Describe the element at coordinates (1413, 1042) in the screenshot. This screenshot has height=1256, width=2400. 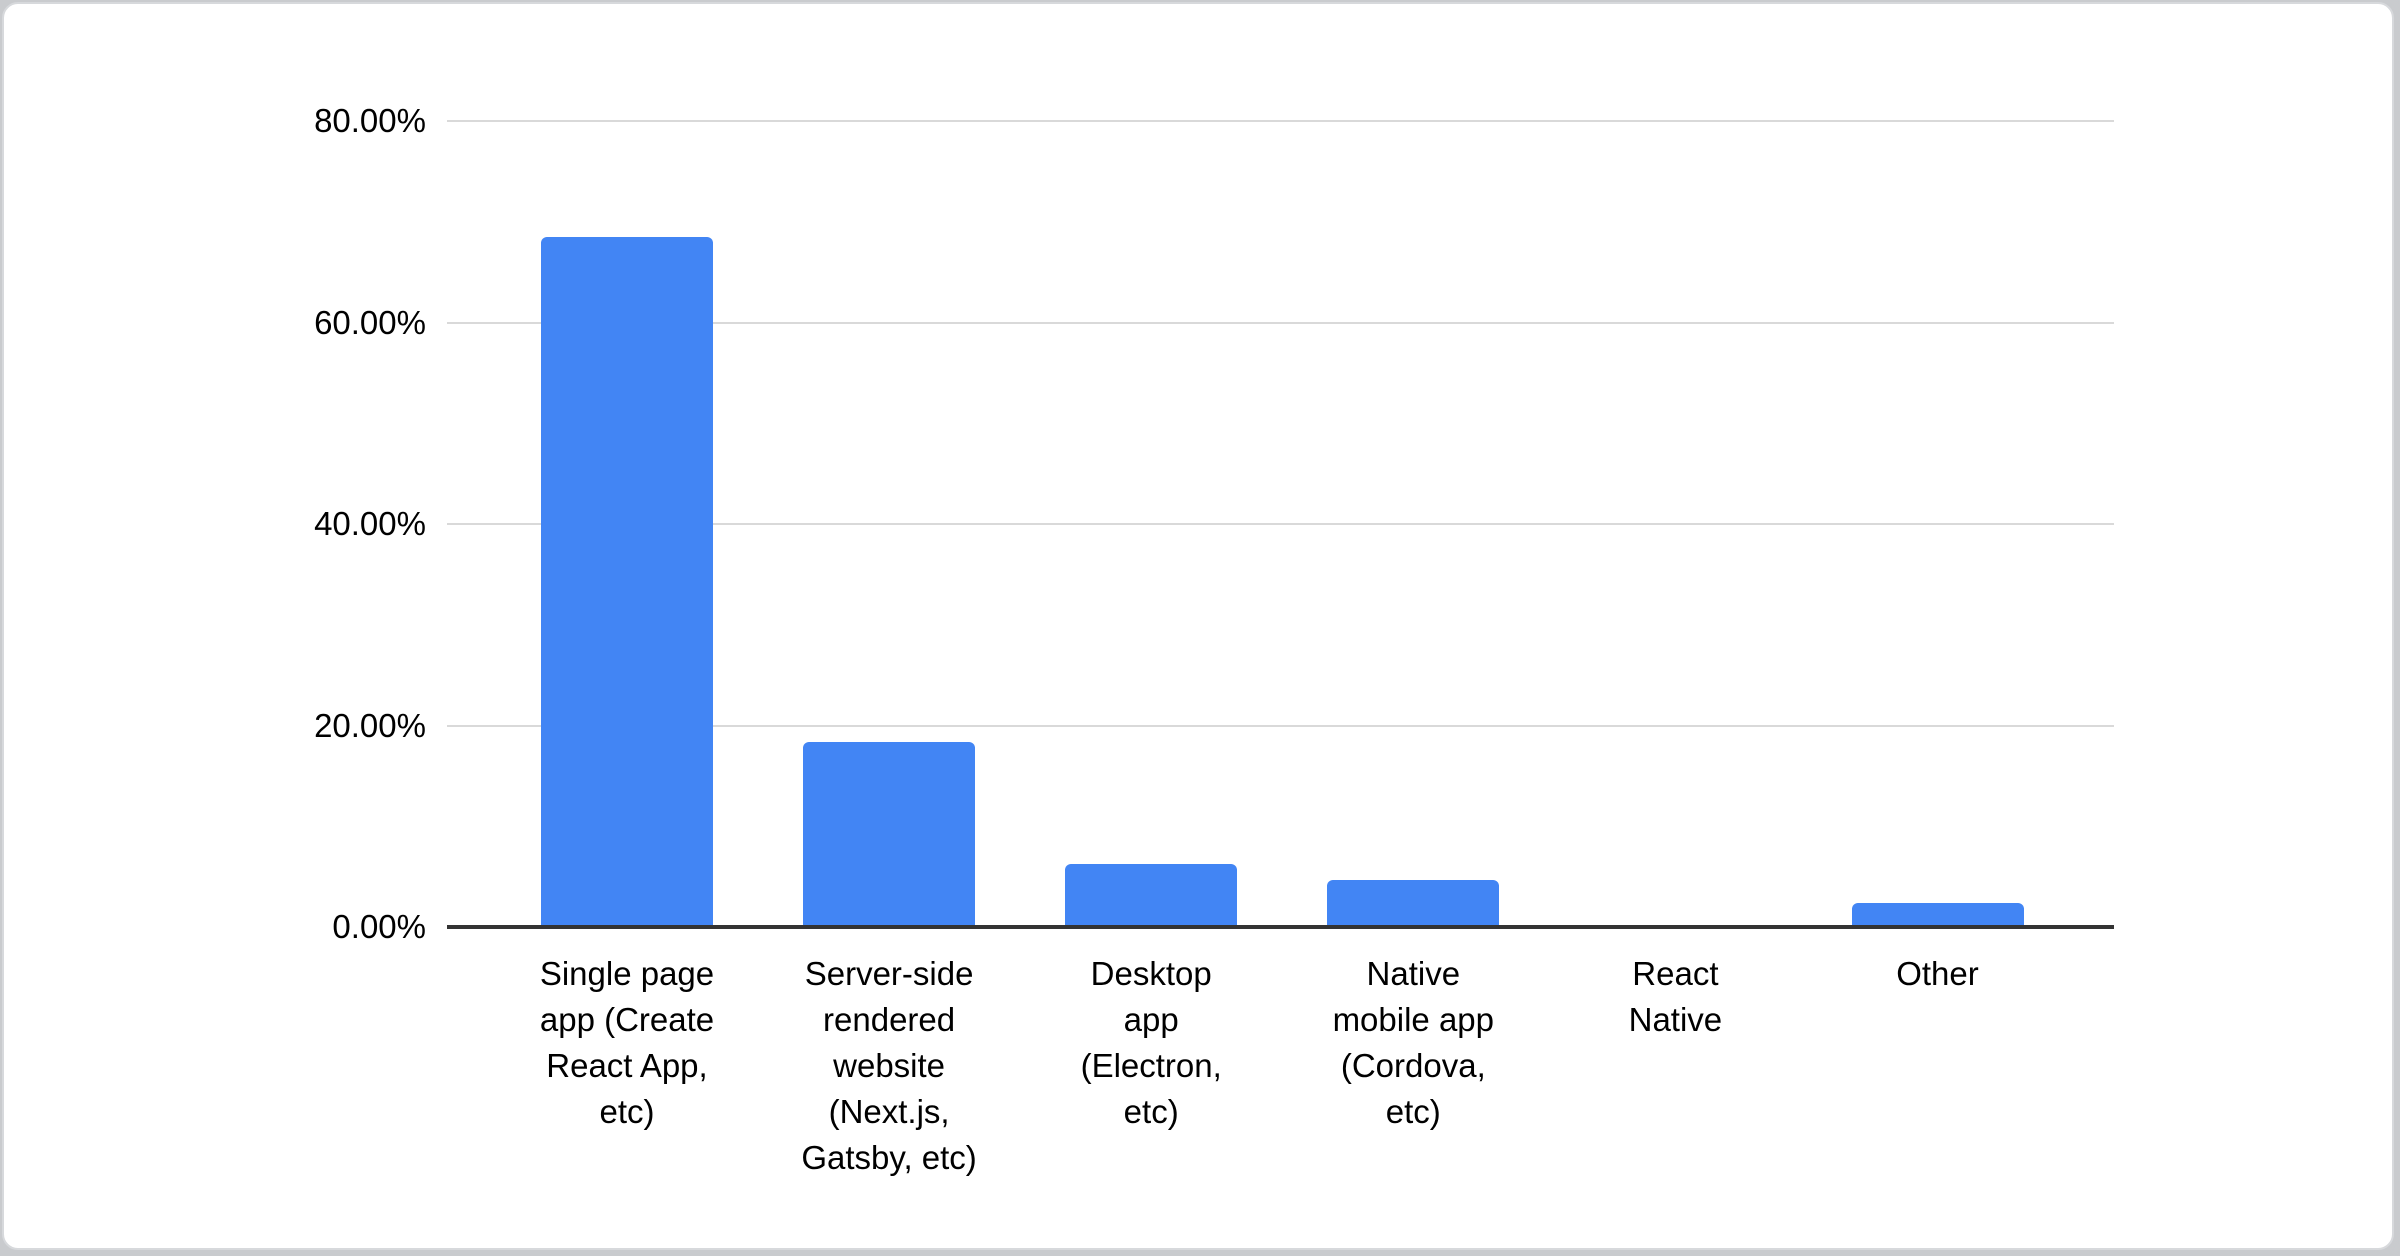
I see `x-axis-category-label: Native mobile app (Cordova, etc)` at that location.